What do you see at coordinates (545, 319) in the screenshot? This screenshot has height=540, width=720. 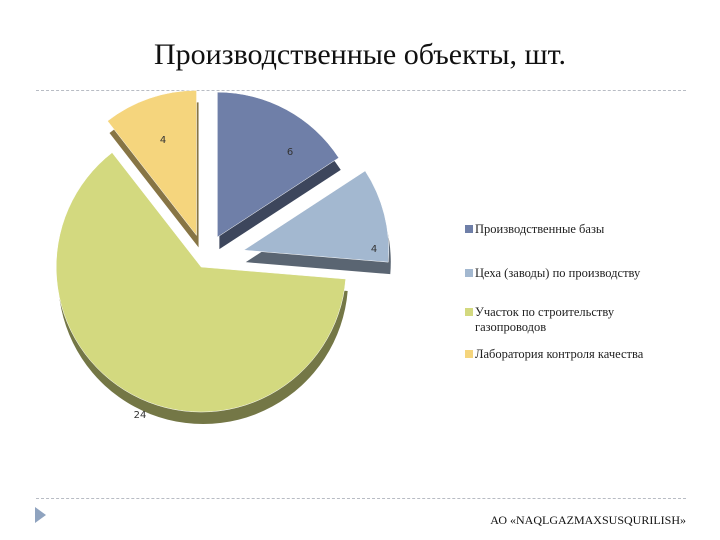 I see `legend-label: Участок по строительству газопроводов` at bounding box center [545, 319].